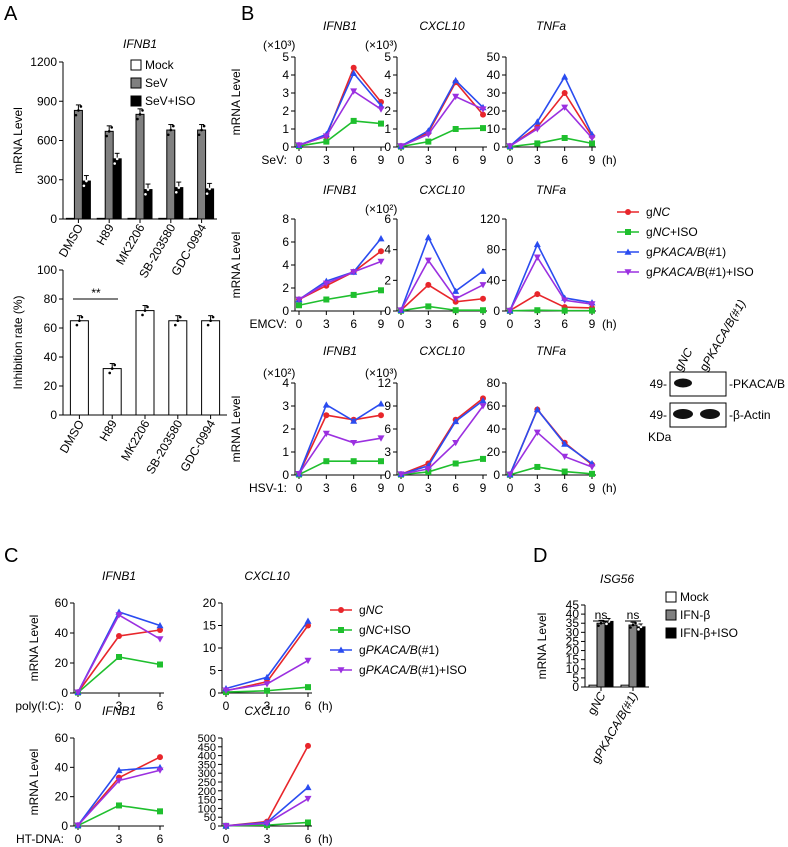 This screenshot has height=847, width=788. What do you see at coordinates (387, 311) in the screenshot?
I see `B_EMCV_CXCL10-ytick-label-0: 0` at bounding box center [387, 311].